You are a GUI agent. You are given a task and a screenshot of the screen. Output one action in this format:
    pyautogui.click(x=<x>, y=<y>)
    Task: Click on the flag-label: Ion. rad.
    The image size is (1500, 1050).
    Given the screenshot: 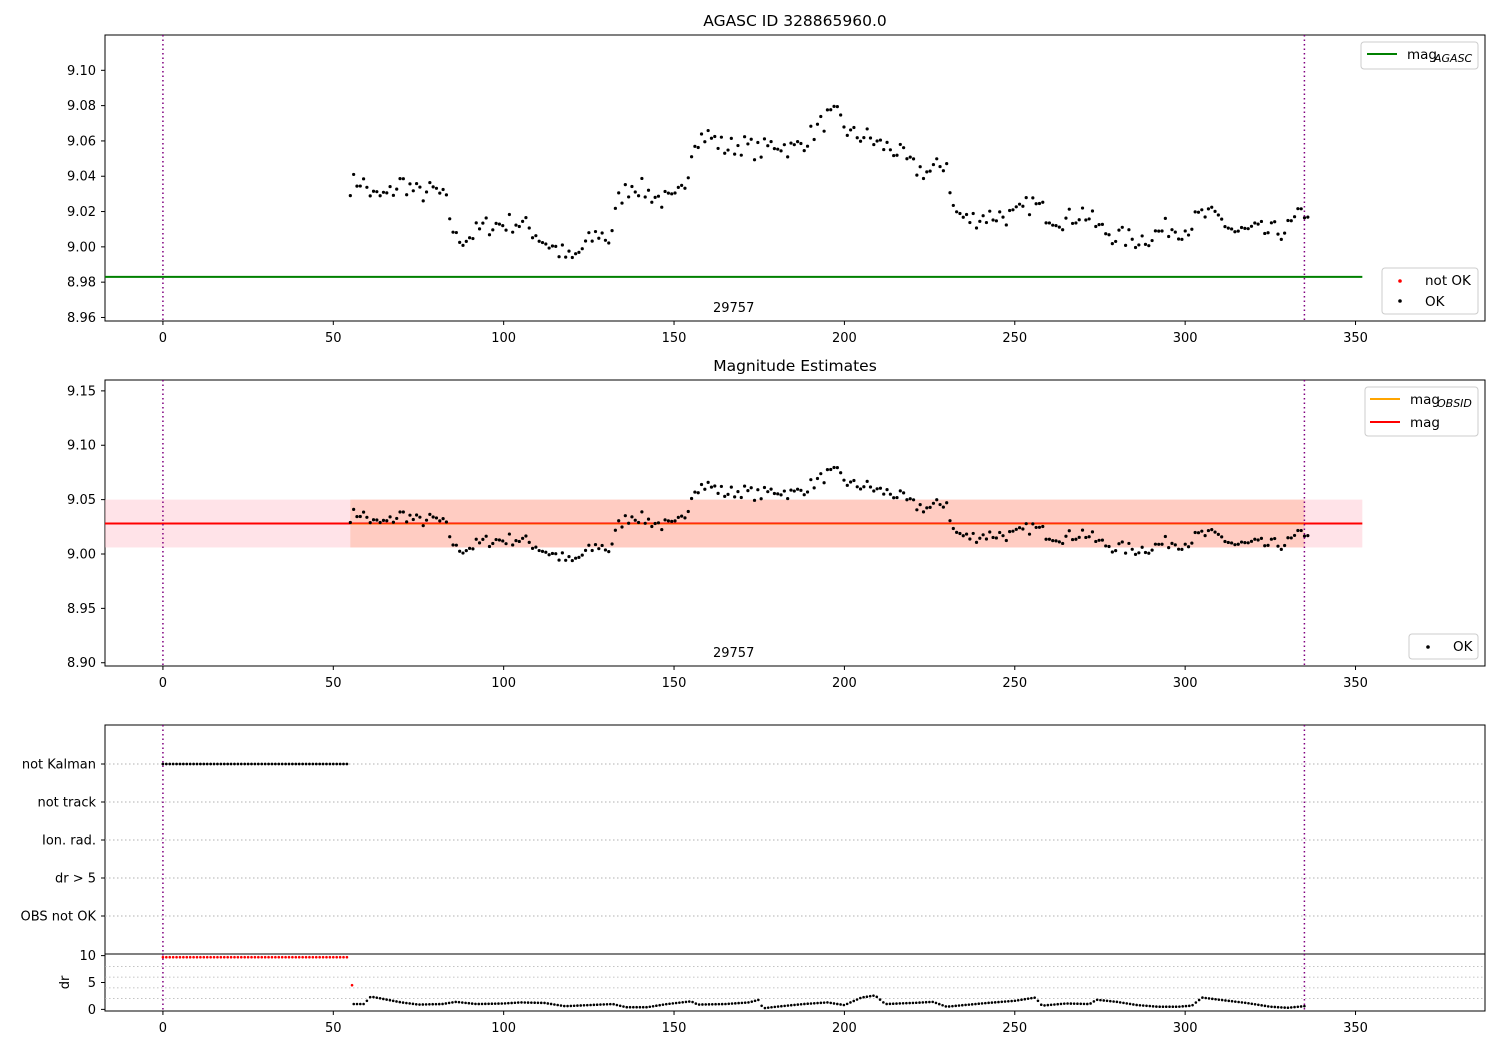 What is the action you would take?
    pyautogui.click(x=69, y=841)
    